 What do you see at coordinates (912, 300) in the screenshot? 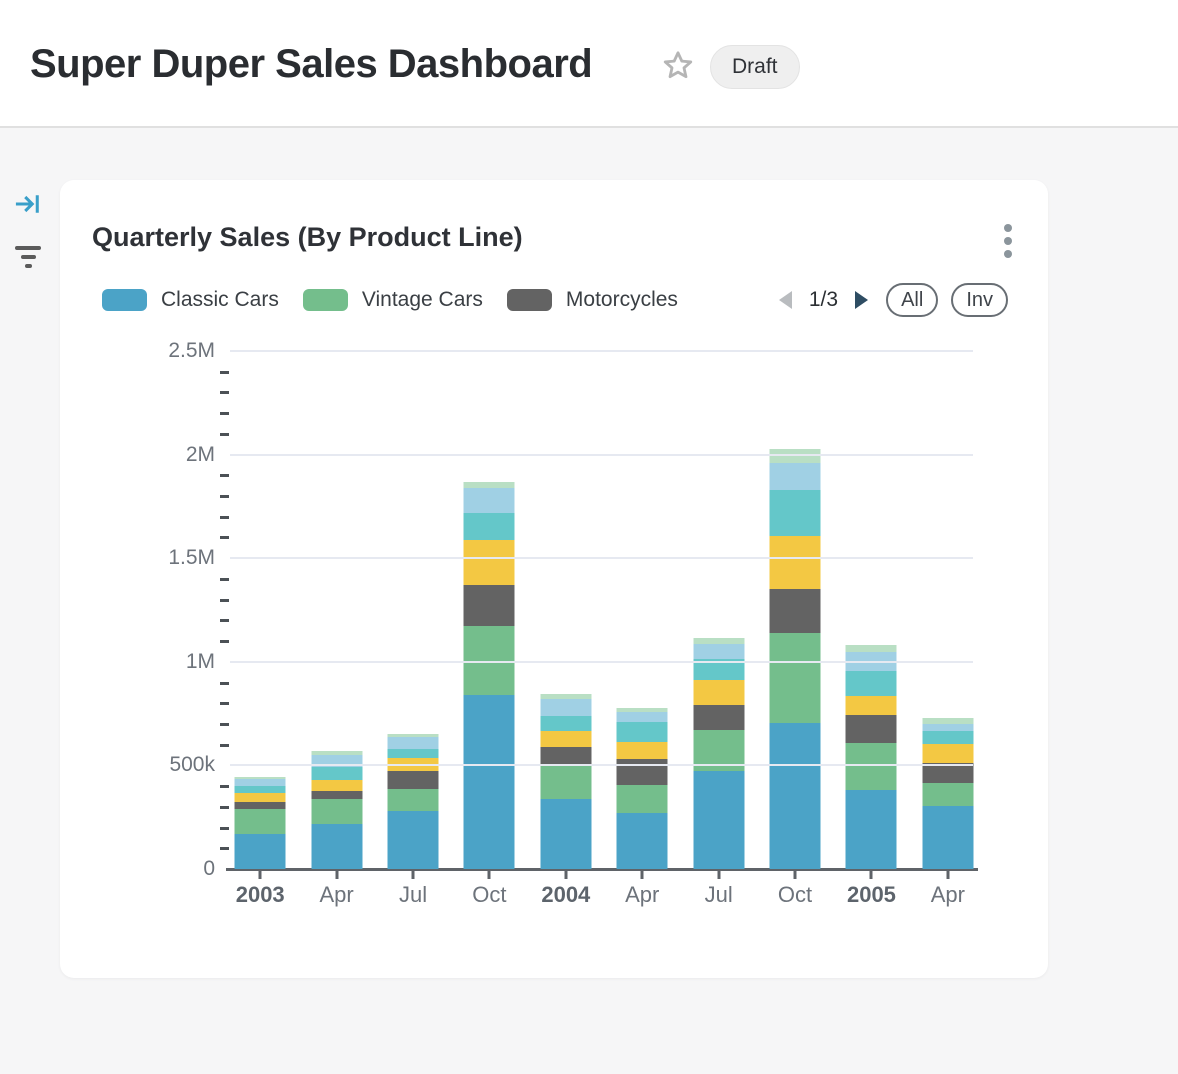
I see `legend-select-all-button: All` at bounding box center [912, 300].